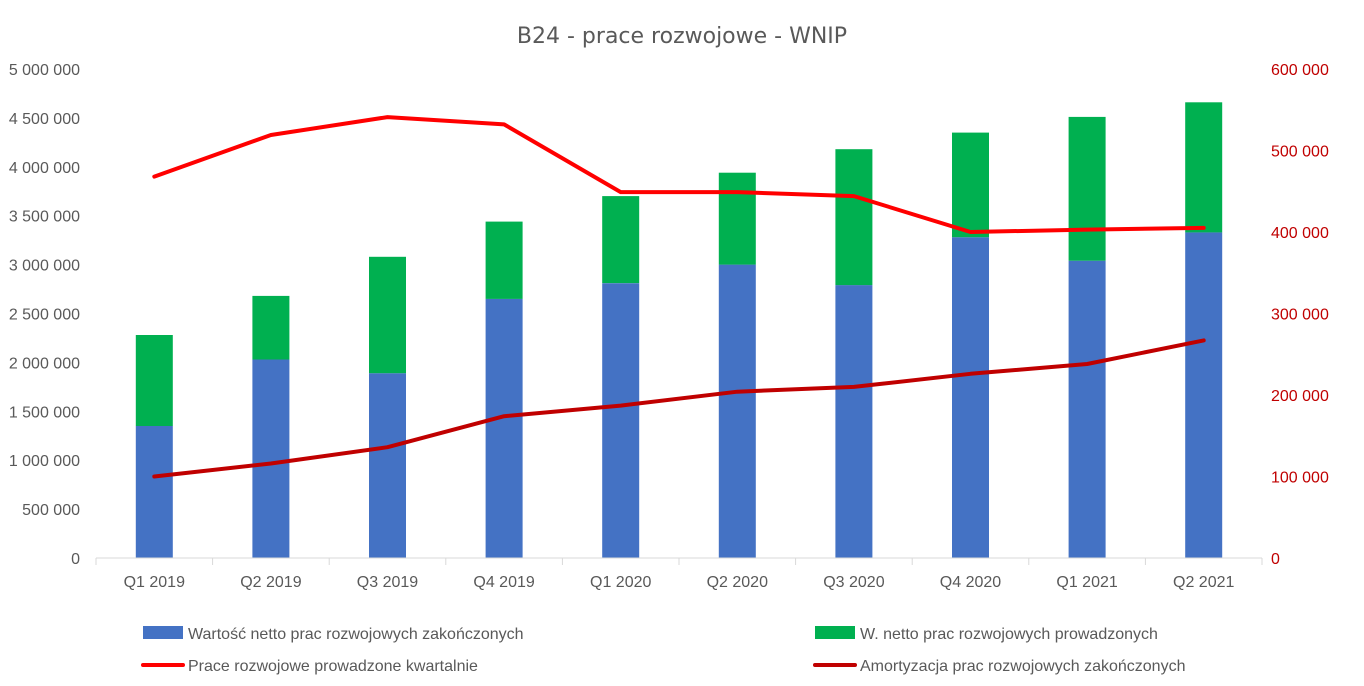  I want to click on x-tick-label: Q3 2020, so click(853, 582).